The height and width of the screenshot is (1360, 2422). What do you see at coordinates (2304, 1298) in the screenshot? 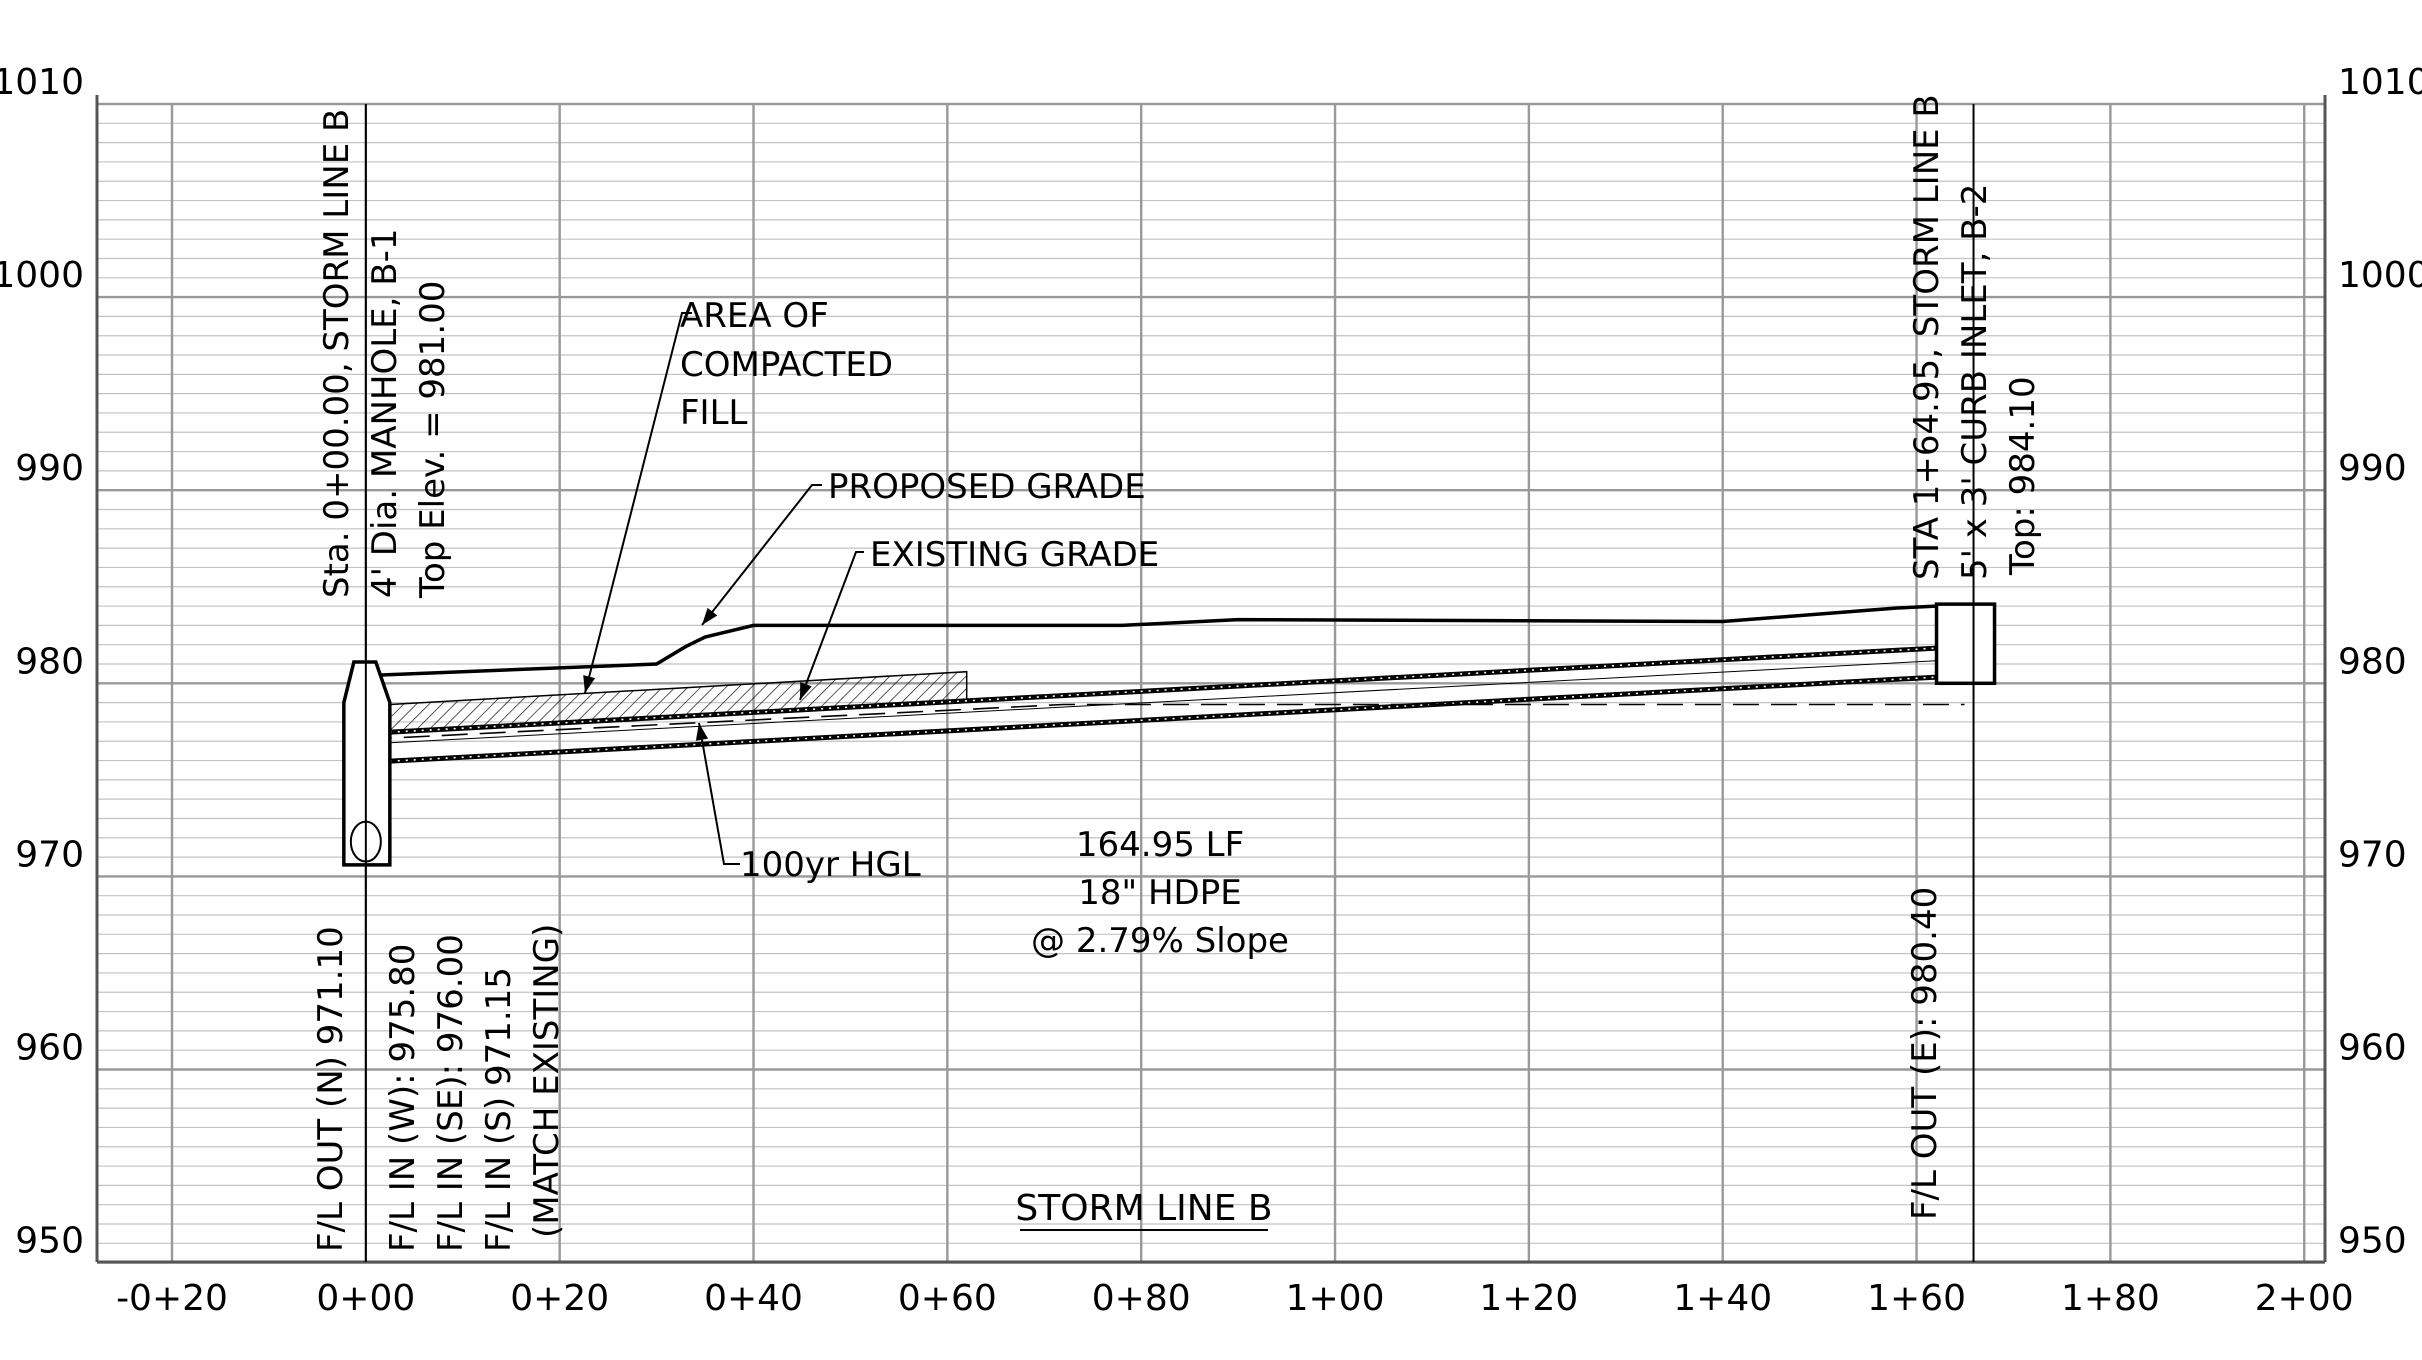
I see `x-tick-label: 2+00` at bounding box center [2304, 1298].